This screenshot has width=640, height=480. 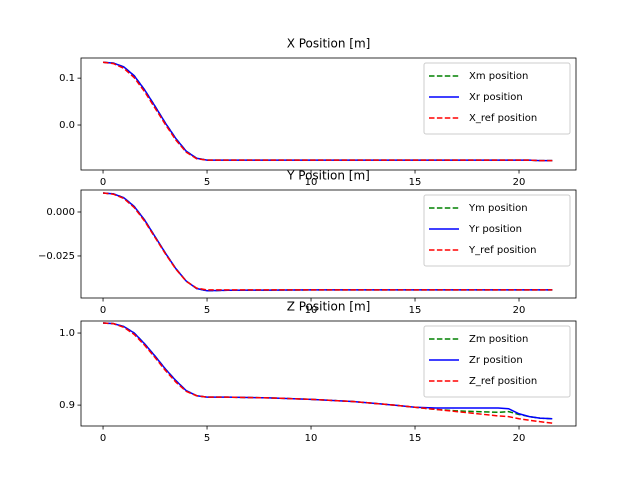 What do you see at coordinates (329, 307) in the screenshot?
I see `chart-title: Z Position [m]` at bounding box center [329, 307].